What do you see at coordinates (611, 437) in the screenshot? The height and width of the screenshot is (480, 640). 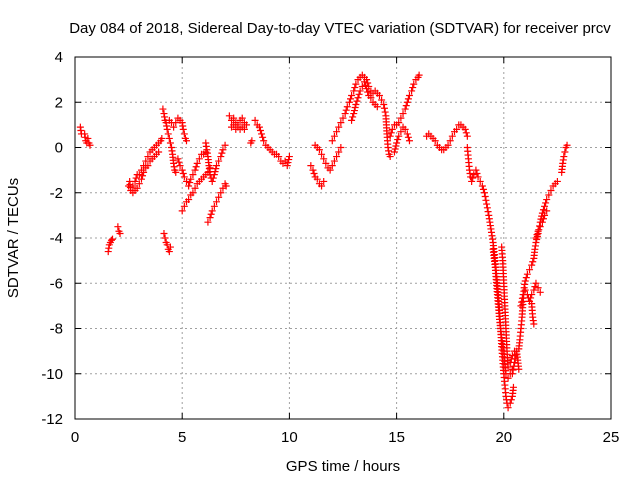 I see `x-tick-label: 25` at bounding box center [611, 437].